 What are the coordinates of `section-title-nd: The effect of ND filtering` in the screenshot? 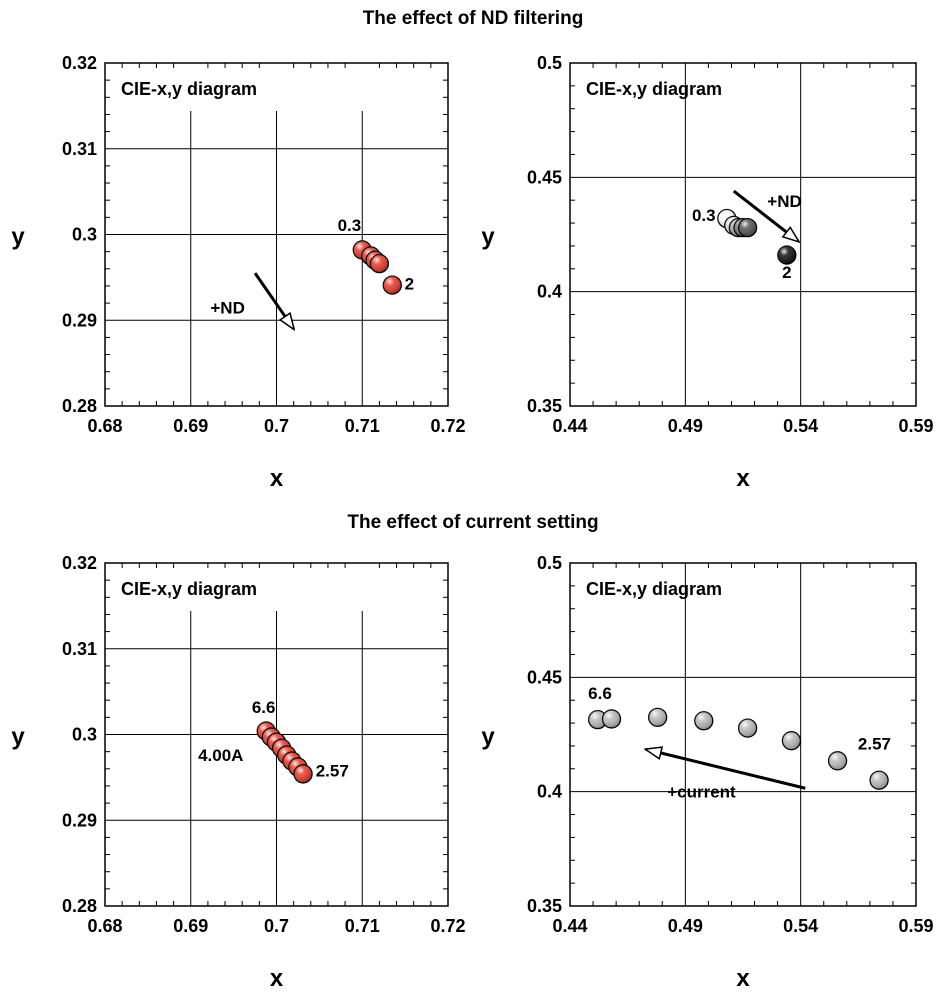 It's located at (473, 18).